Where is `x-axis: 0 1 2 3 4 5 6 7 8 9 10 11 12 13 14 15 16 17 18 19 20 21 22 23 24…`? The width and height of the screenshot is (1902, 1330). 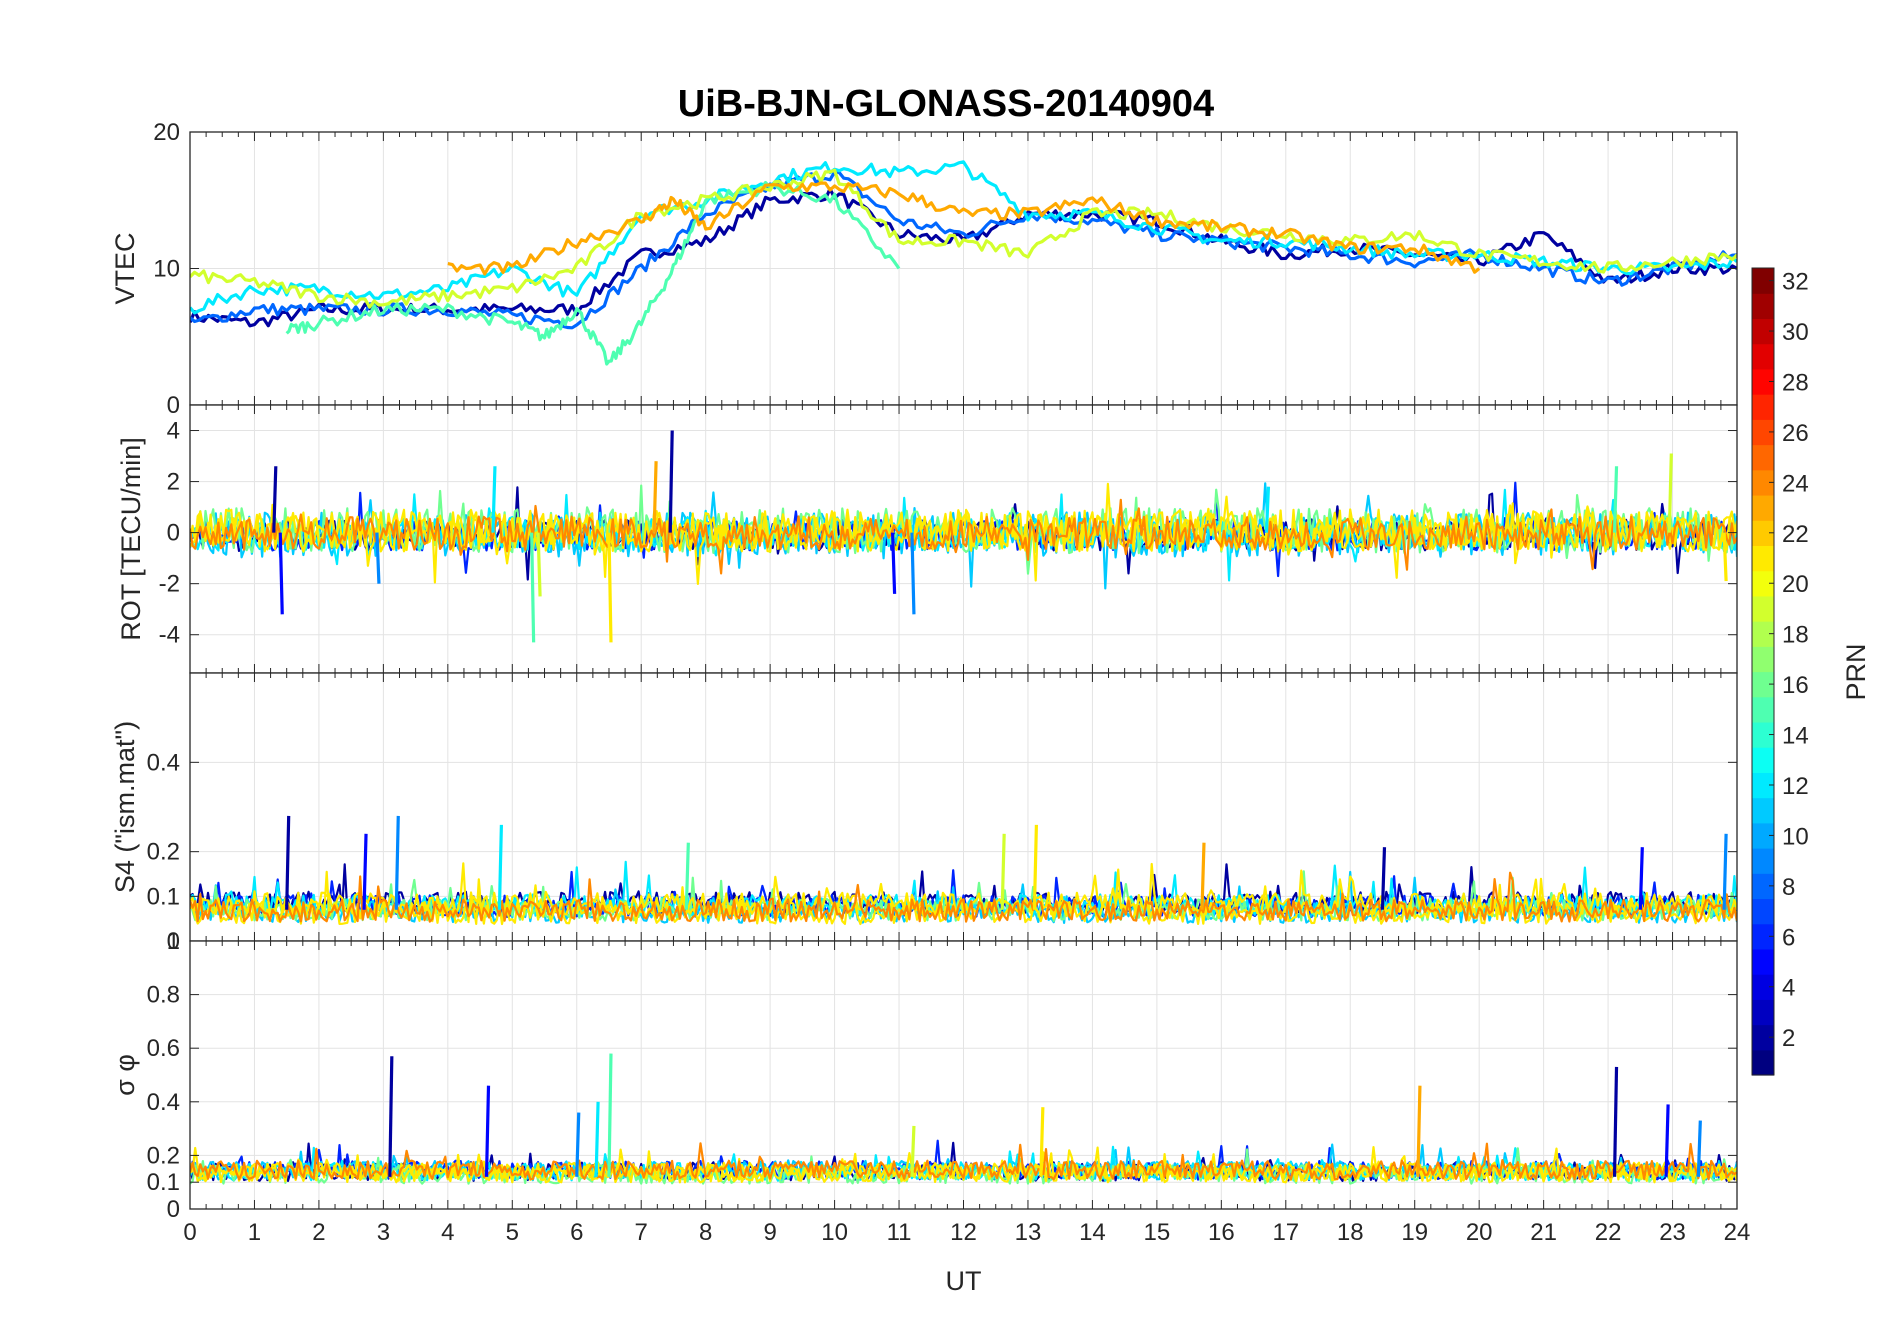
x-axis: 0 1 2 3 4 5 6 7 8 9 10 11 12 13 14 15 16 17 18 19 20 21 22 23 24… is located at coordinates (966, 1257).